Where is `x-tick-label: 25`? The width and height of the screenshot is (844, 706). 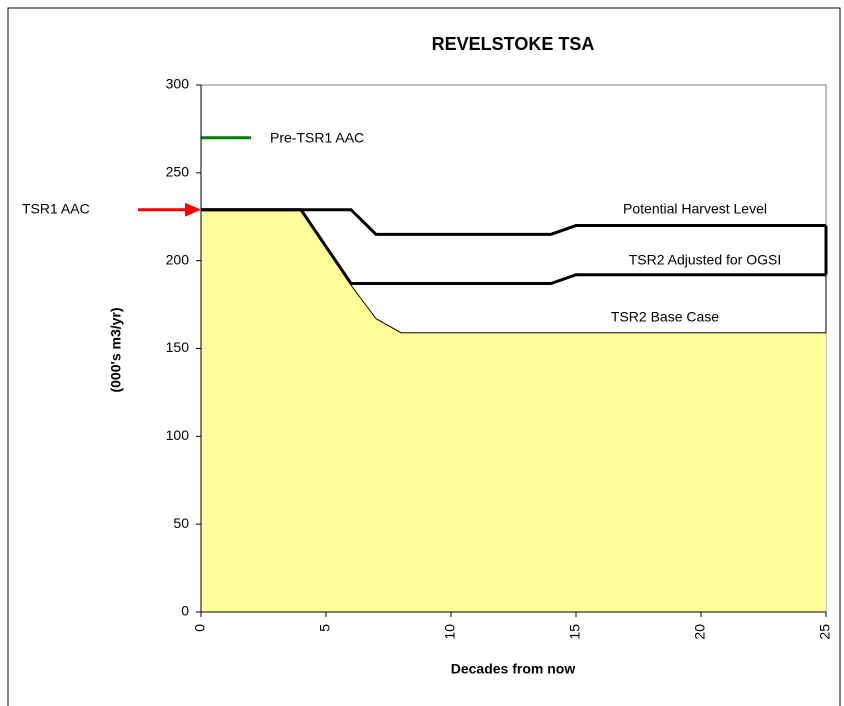 x-tick-label: 25 is located at coordinates (825, 632).